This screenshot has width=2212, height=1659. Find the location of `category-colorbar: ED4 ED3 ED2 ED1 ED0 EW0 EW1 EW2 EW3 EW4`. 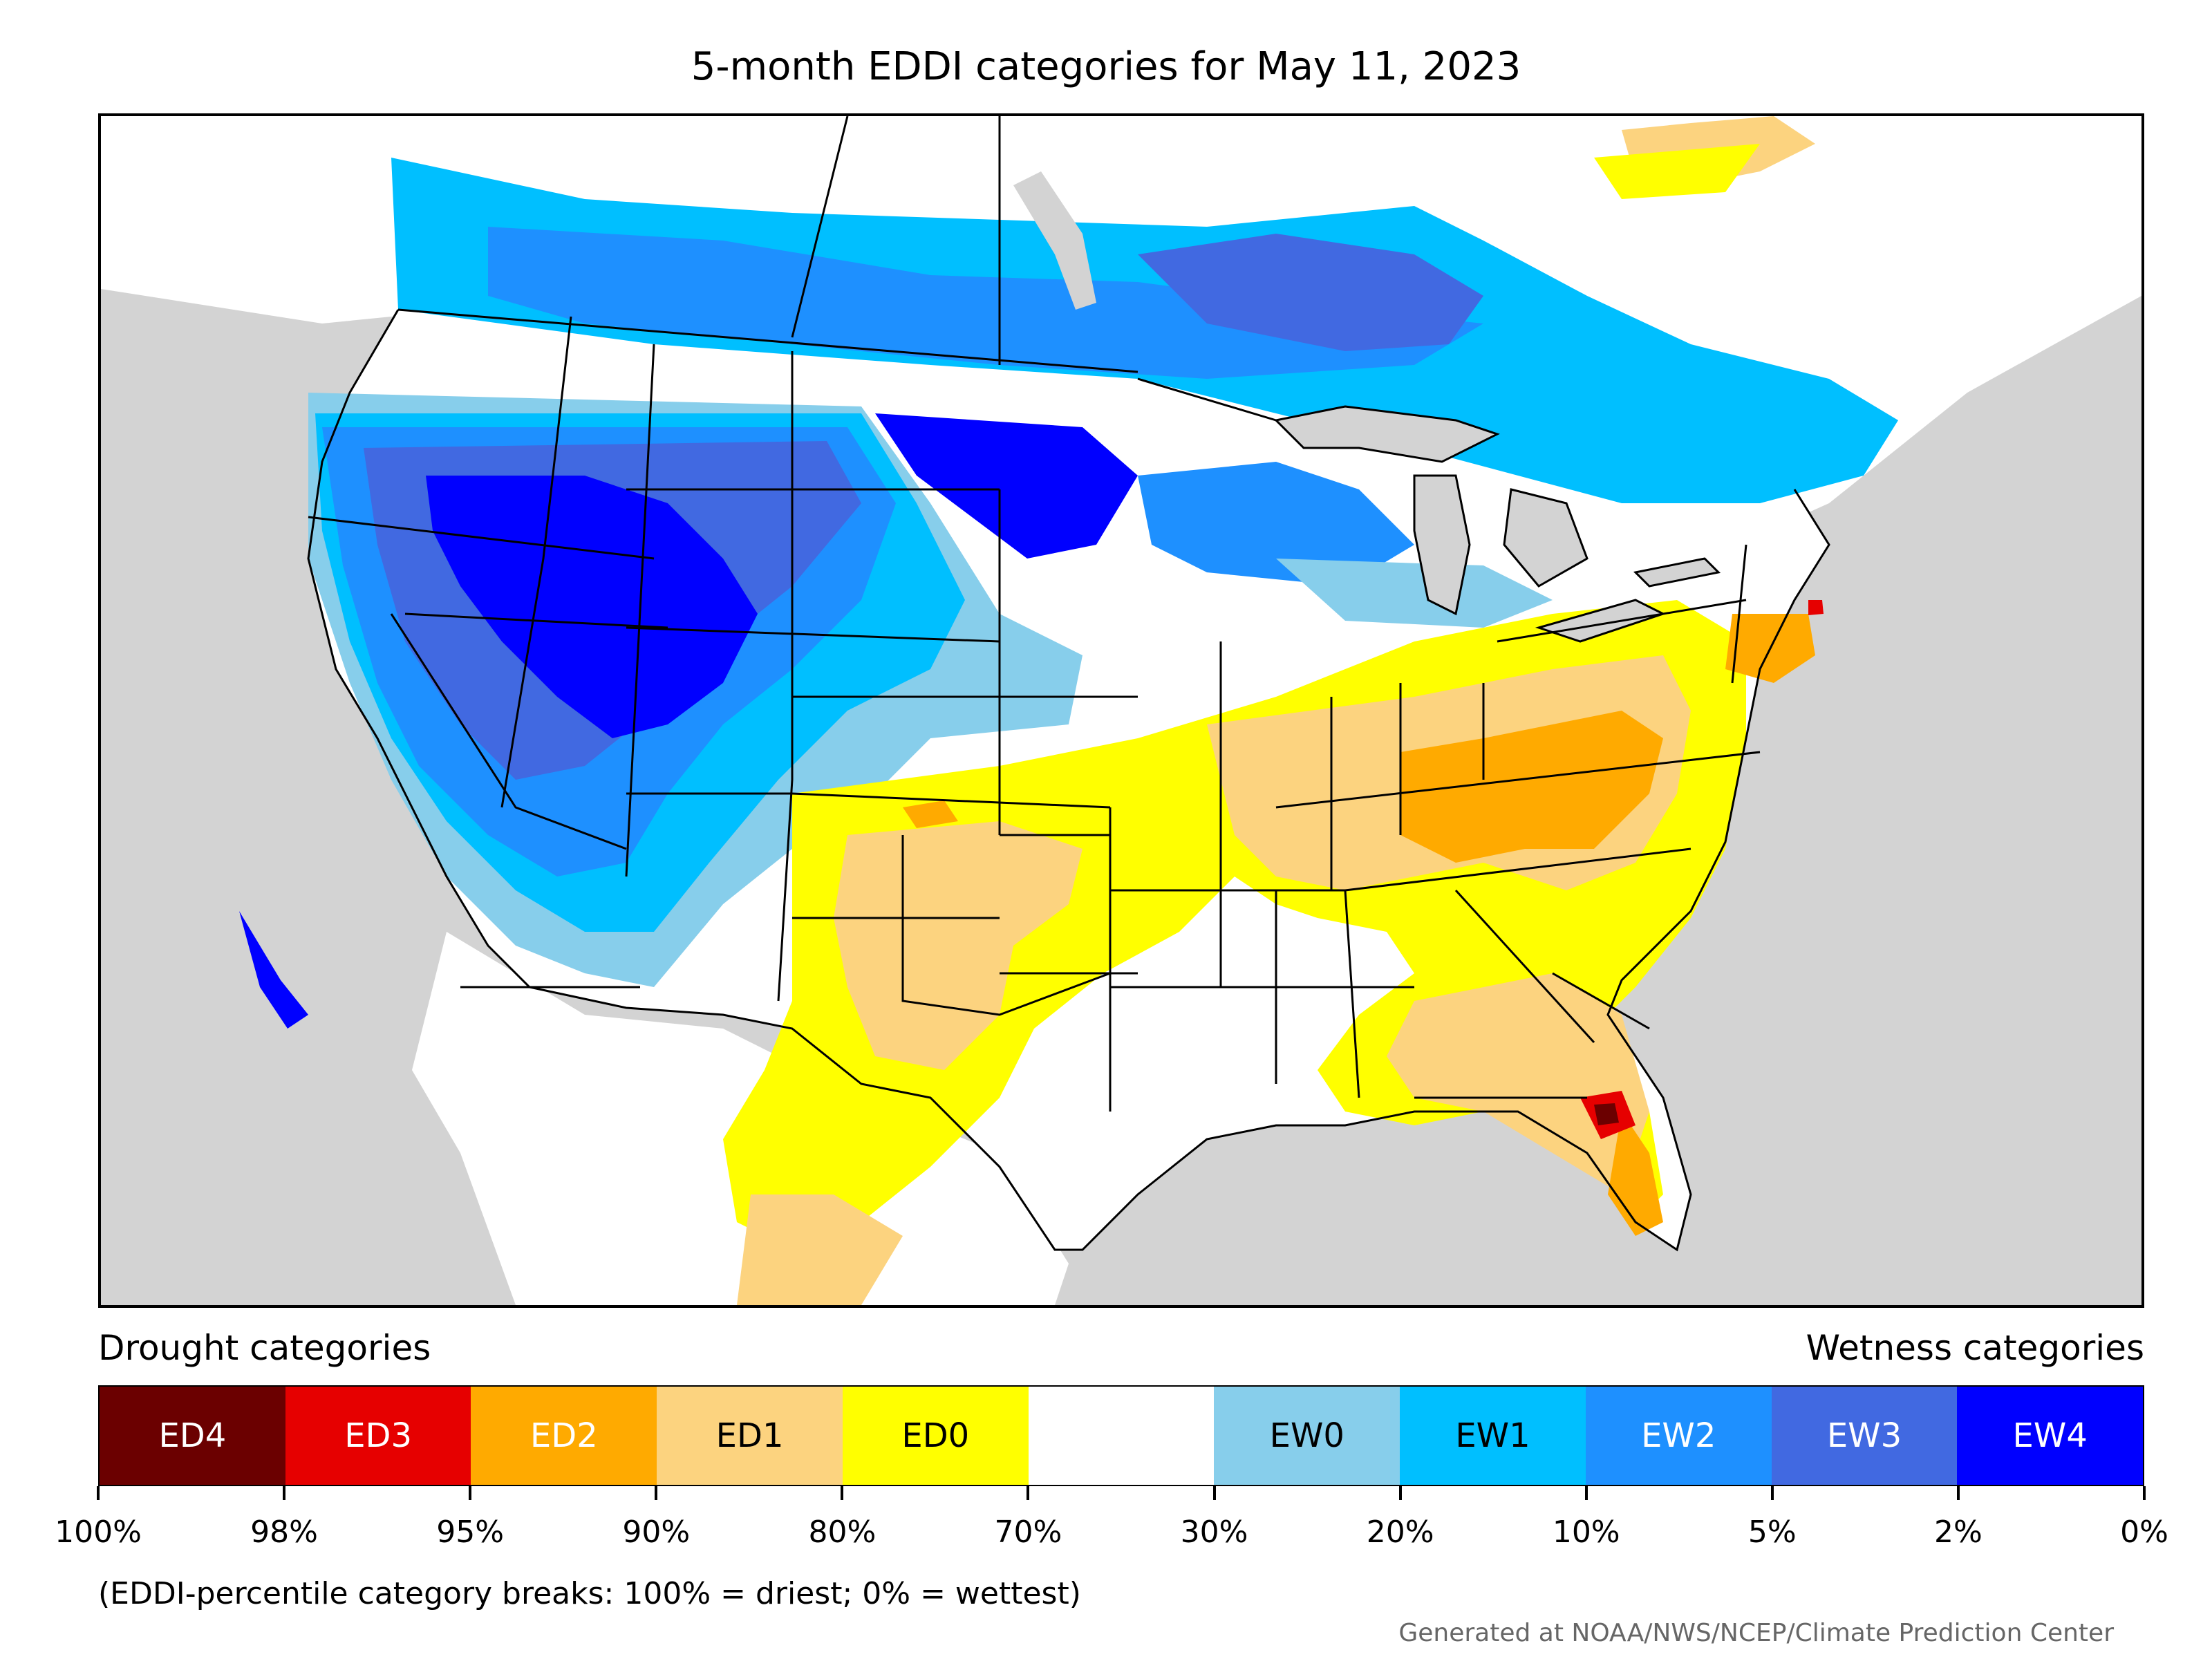

category-colorbar: ED4 ED3 ED2 ED1 ED0 EW0 EW1 EW2 EW3 EW4 is located at coordinates (1121, 1436).